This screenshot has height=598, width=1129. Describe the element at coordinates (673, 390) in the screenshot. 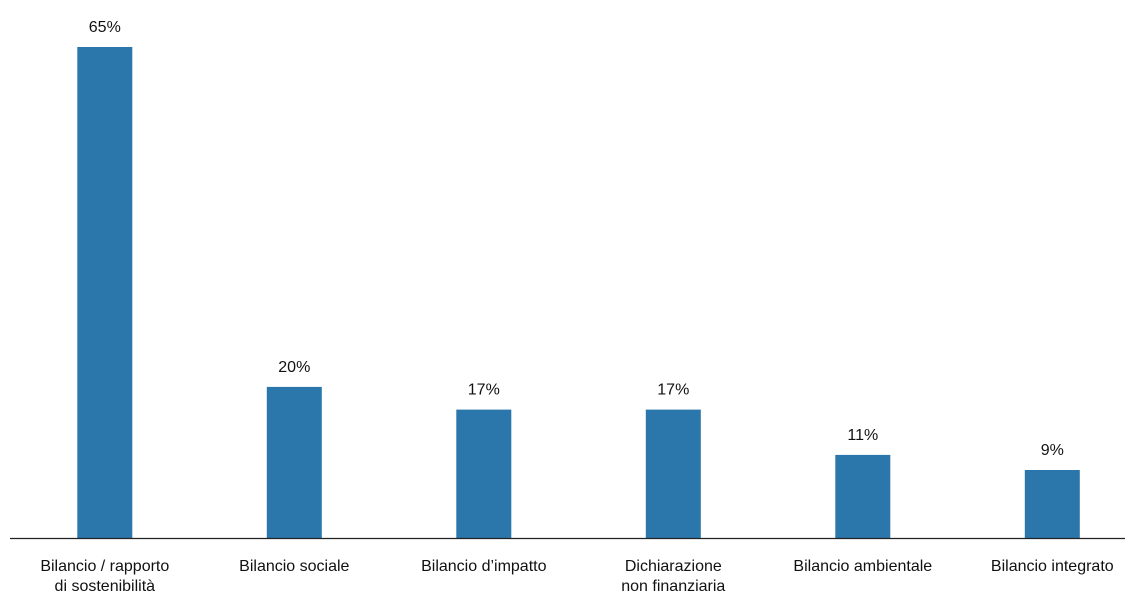

I see `value-label-3: 17%` at that location.